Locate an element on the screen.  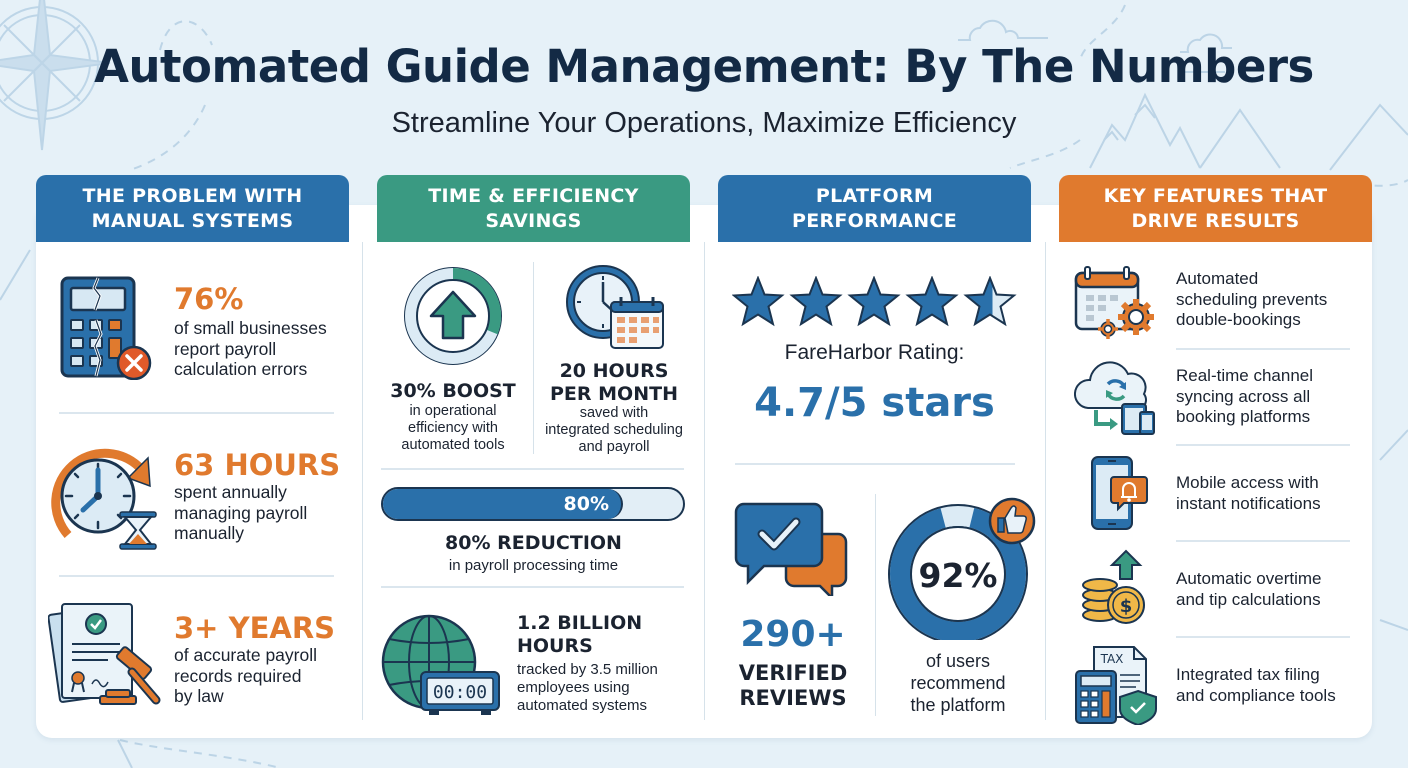
desc-line: manually is located at coordinates (209, 533).